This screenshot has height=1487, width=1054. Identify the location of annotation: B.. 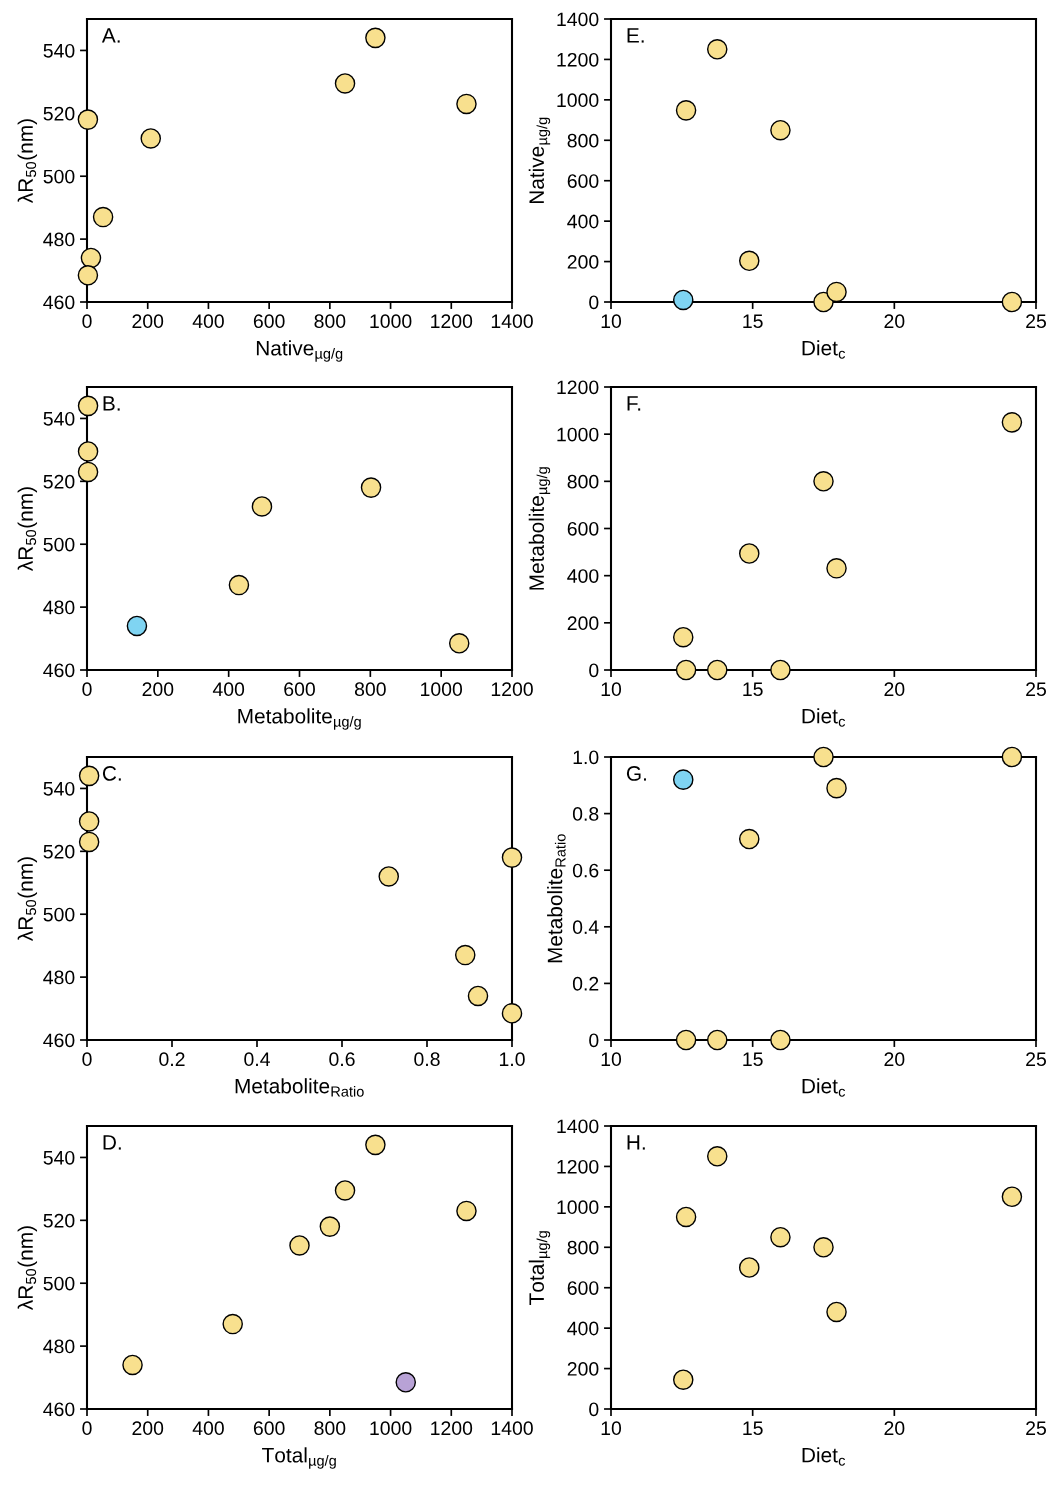
(111, 403).